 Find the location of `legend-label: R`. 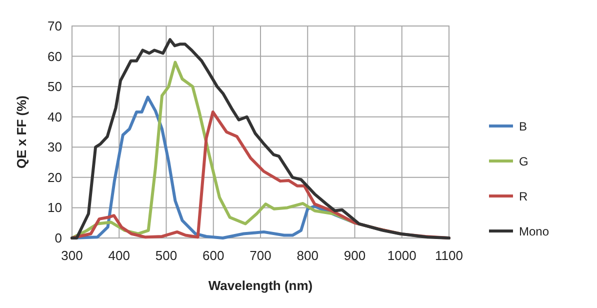

legend-label: R is located at coordinates (523, 197).